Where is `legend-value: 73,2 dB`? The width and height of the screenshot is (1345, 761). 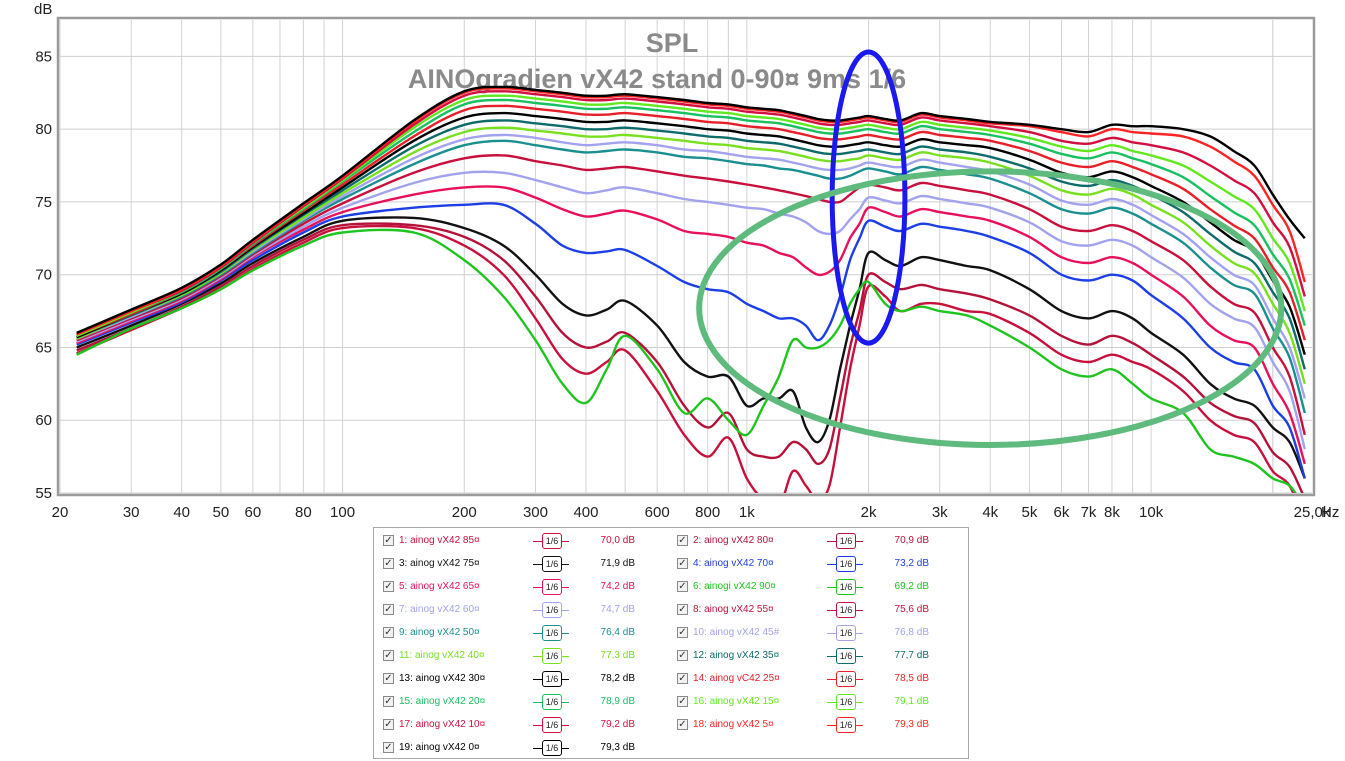
legend-value: 73,2 dB is located at coordinates (911, 563).